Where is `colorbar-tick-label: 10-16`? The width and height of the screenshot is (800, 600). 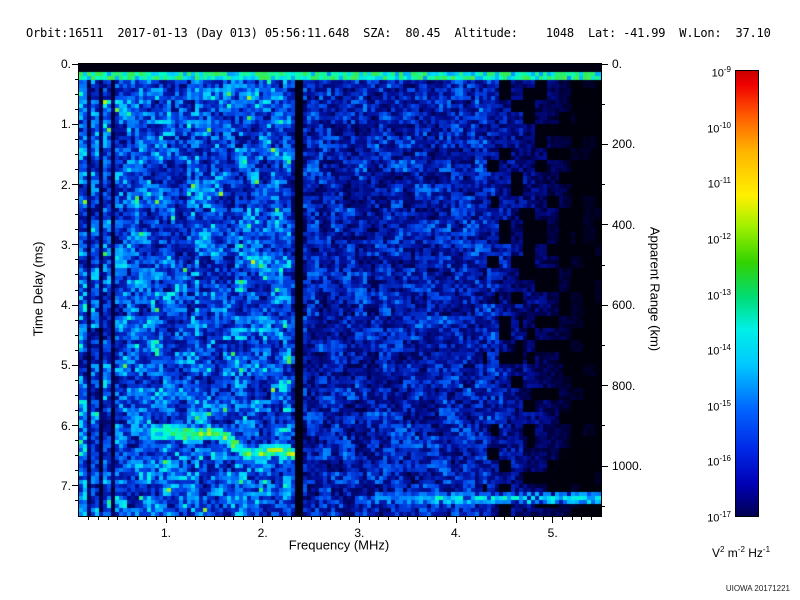
colorbar-tick-label: 10-16 is located at coordinates (719, 462).